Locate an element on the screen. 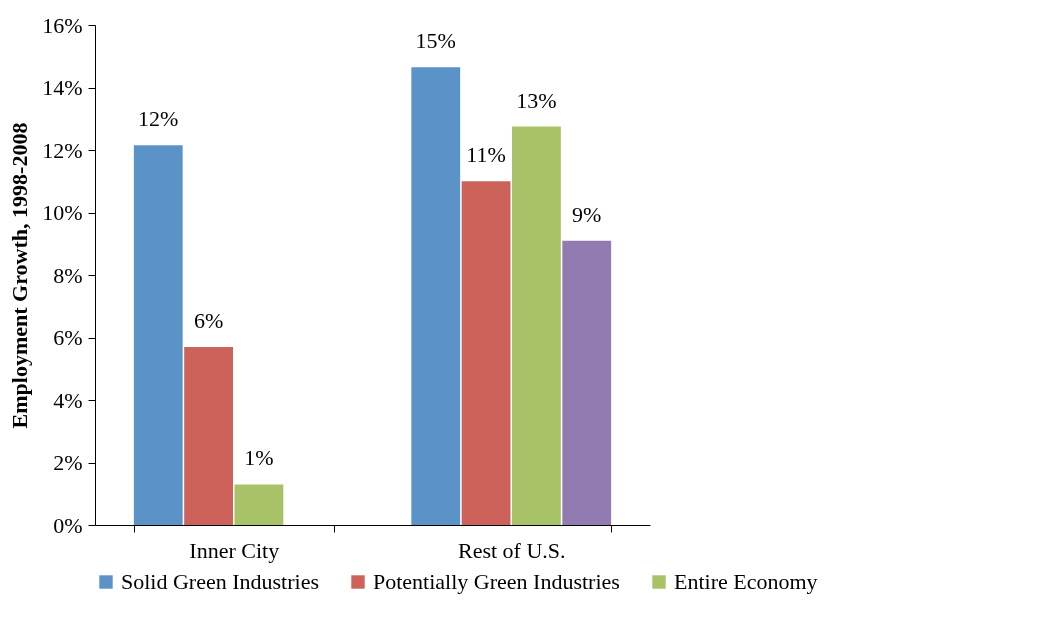  y-tick-label: 10% is located at coordinates (62, 212).